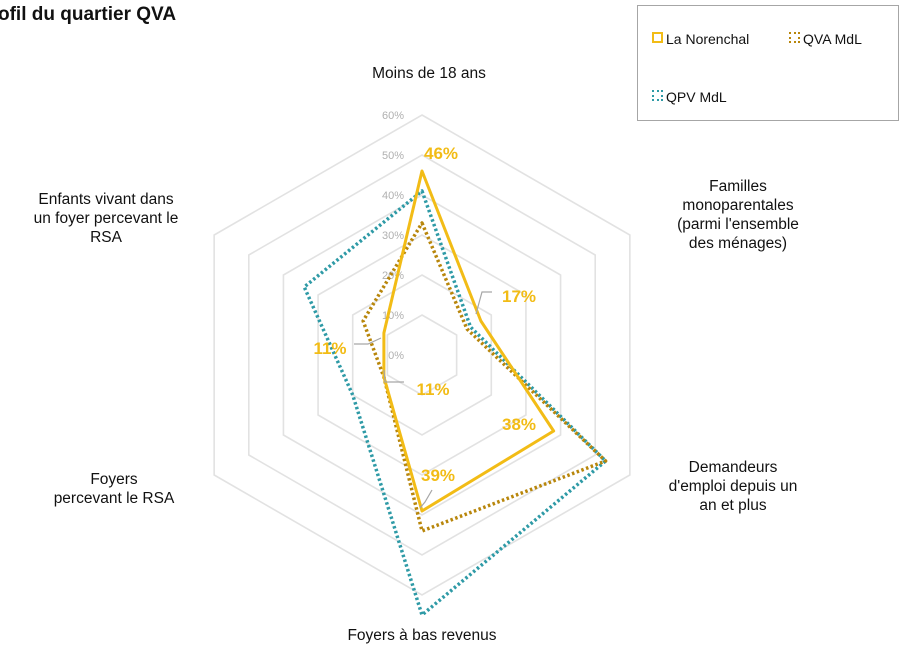 The width and height of the screenshot is (903, 645). I want to click on axis-label: Moins de 18 ans, so click(429, 73).